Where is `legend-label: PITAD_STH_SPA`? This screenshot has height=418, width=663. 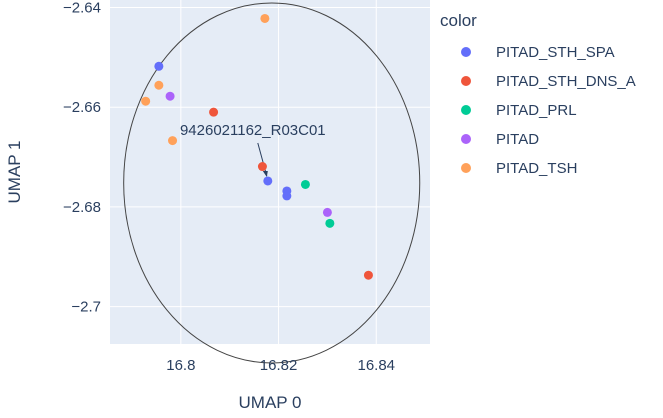 legend-label: PITAD_STH_SPA is located at coordinates (555, 52).